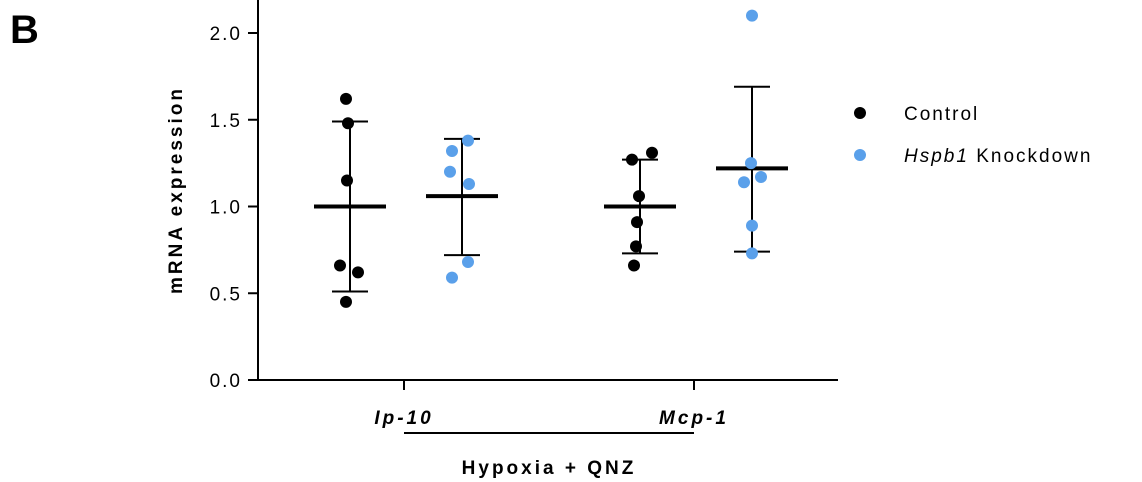 The image size is (1142, 482). Describe the element at coordinates (226, 121) in the screenshot. I see `y-tick-label: 1.5` at that location.